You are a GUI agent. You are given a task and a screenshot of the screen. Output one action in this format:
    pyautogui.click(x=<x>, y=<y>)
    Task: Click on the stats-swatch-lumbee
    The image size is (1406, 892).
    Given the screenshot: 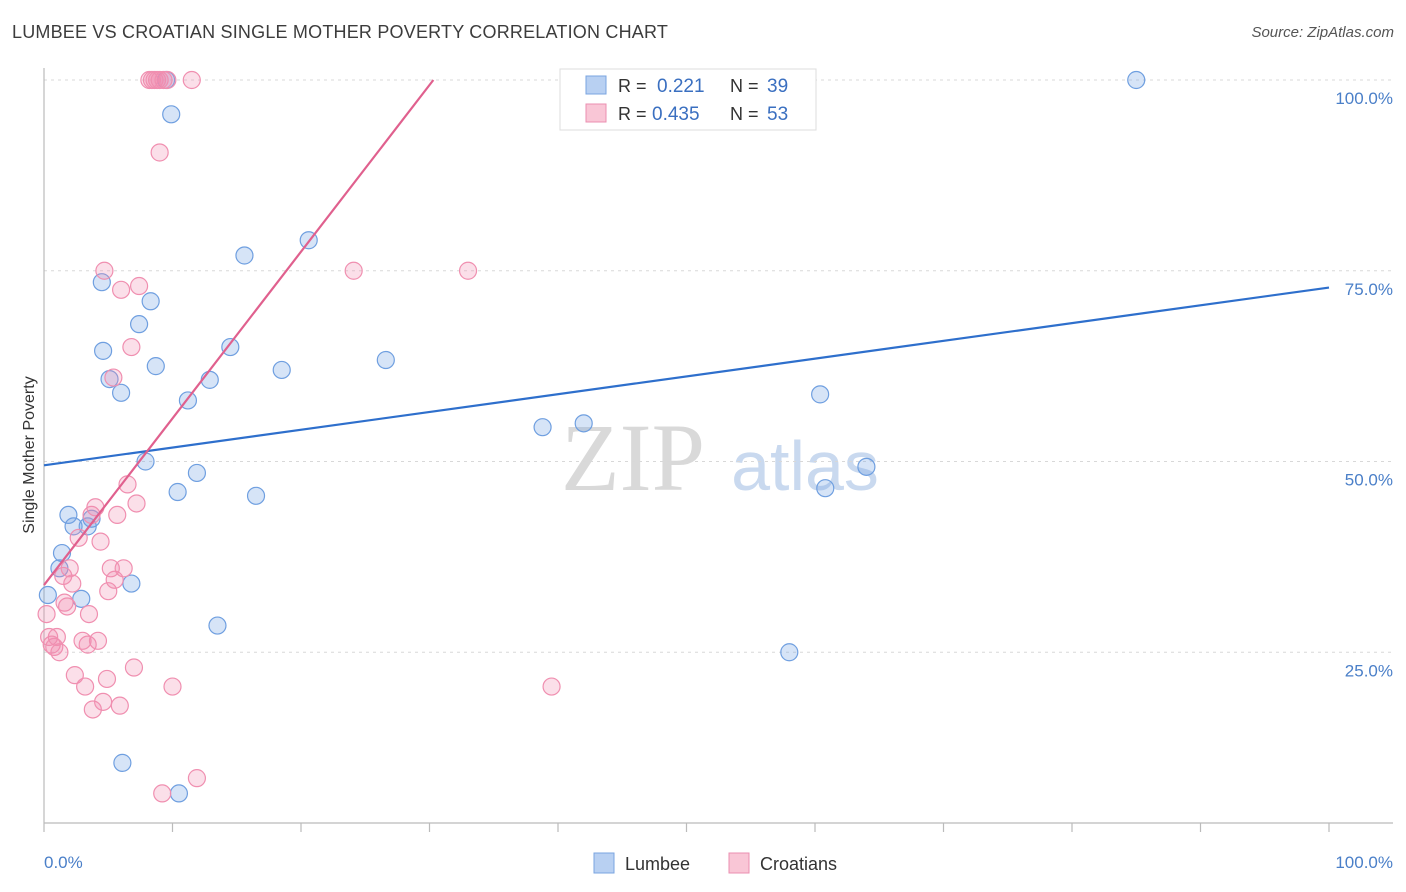 What is the action you would take?
    pyautogui.click(x=596, y=85)
    